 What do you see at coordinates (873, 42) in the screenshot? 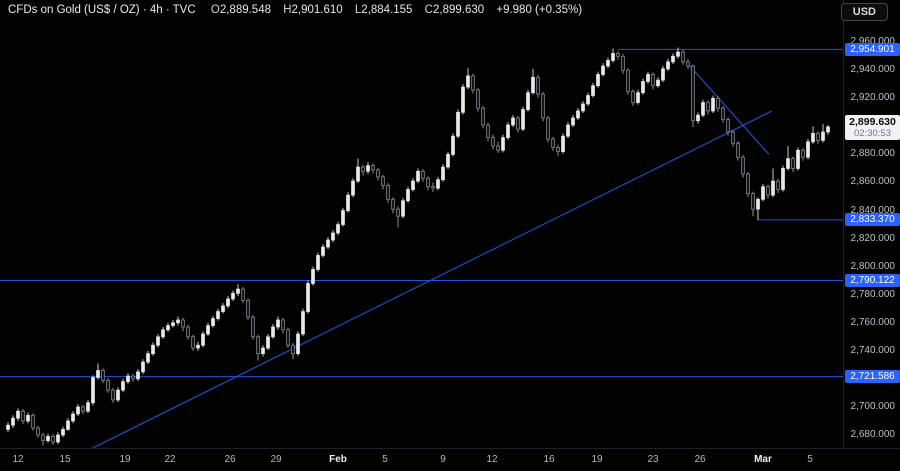
I see `price-tick: 2,960.000` at bounding box center [873, 42].